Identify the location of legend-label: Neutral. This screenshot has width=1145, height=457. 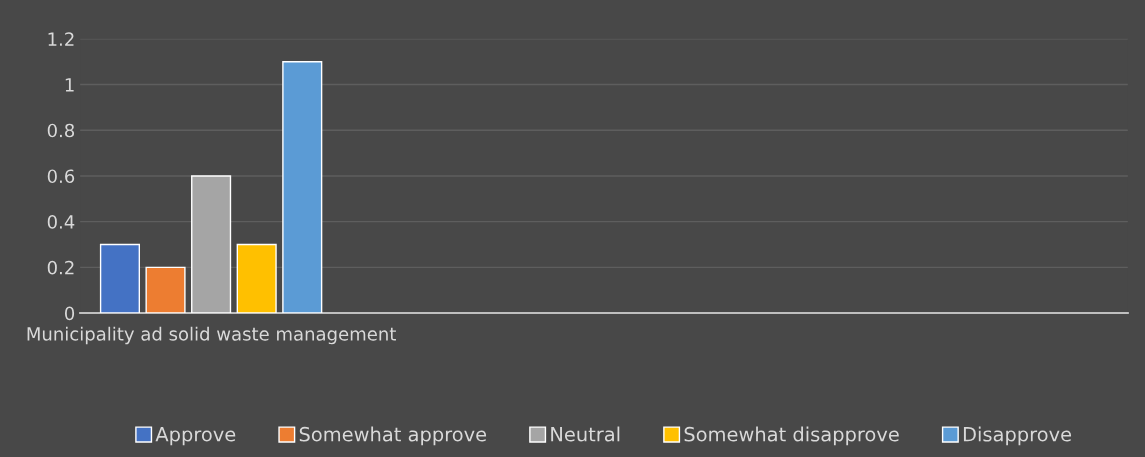
(585, 434).